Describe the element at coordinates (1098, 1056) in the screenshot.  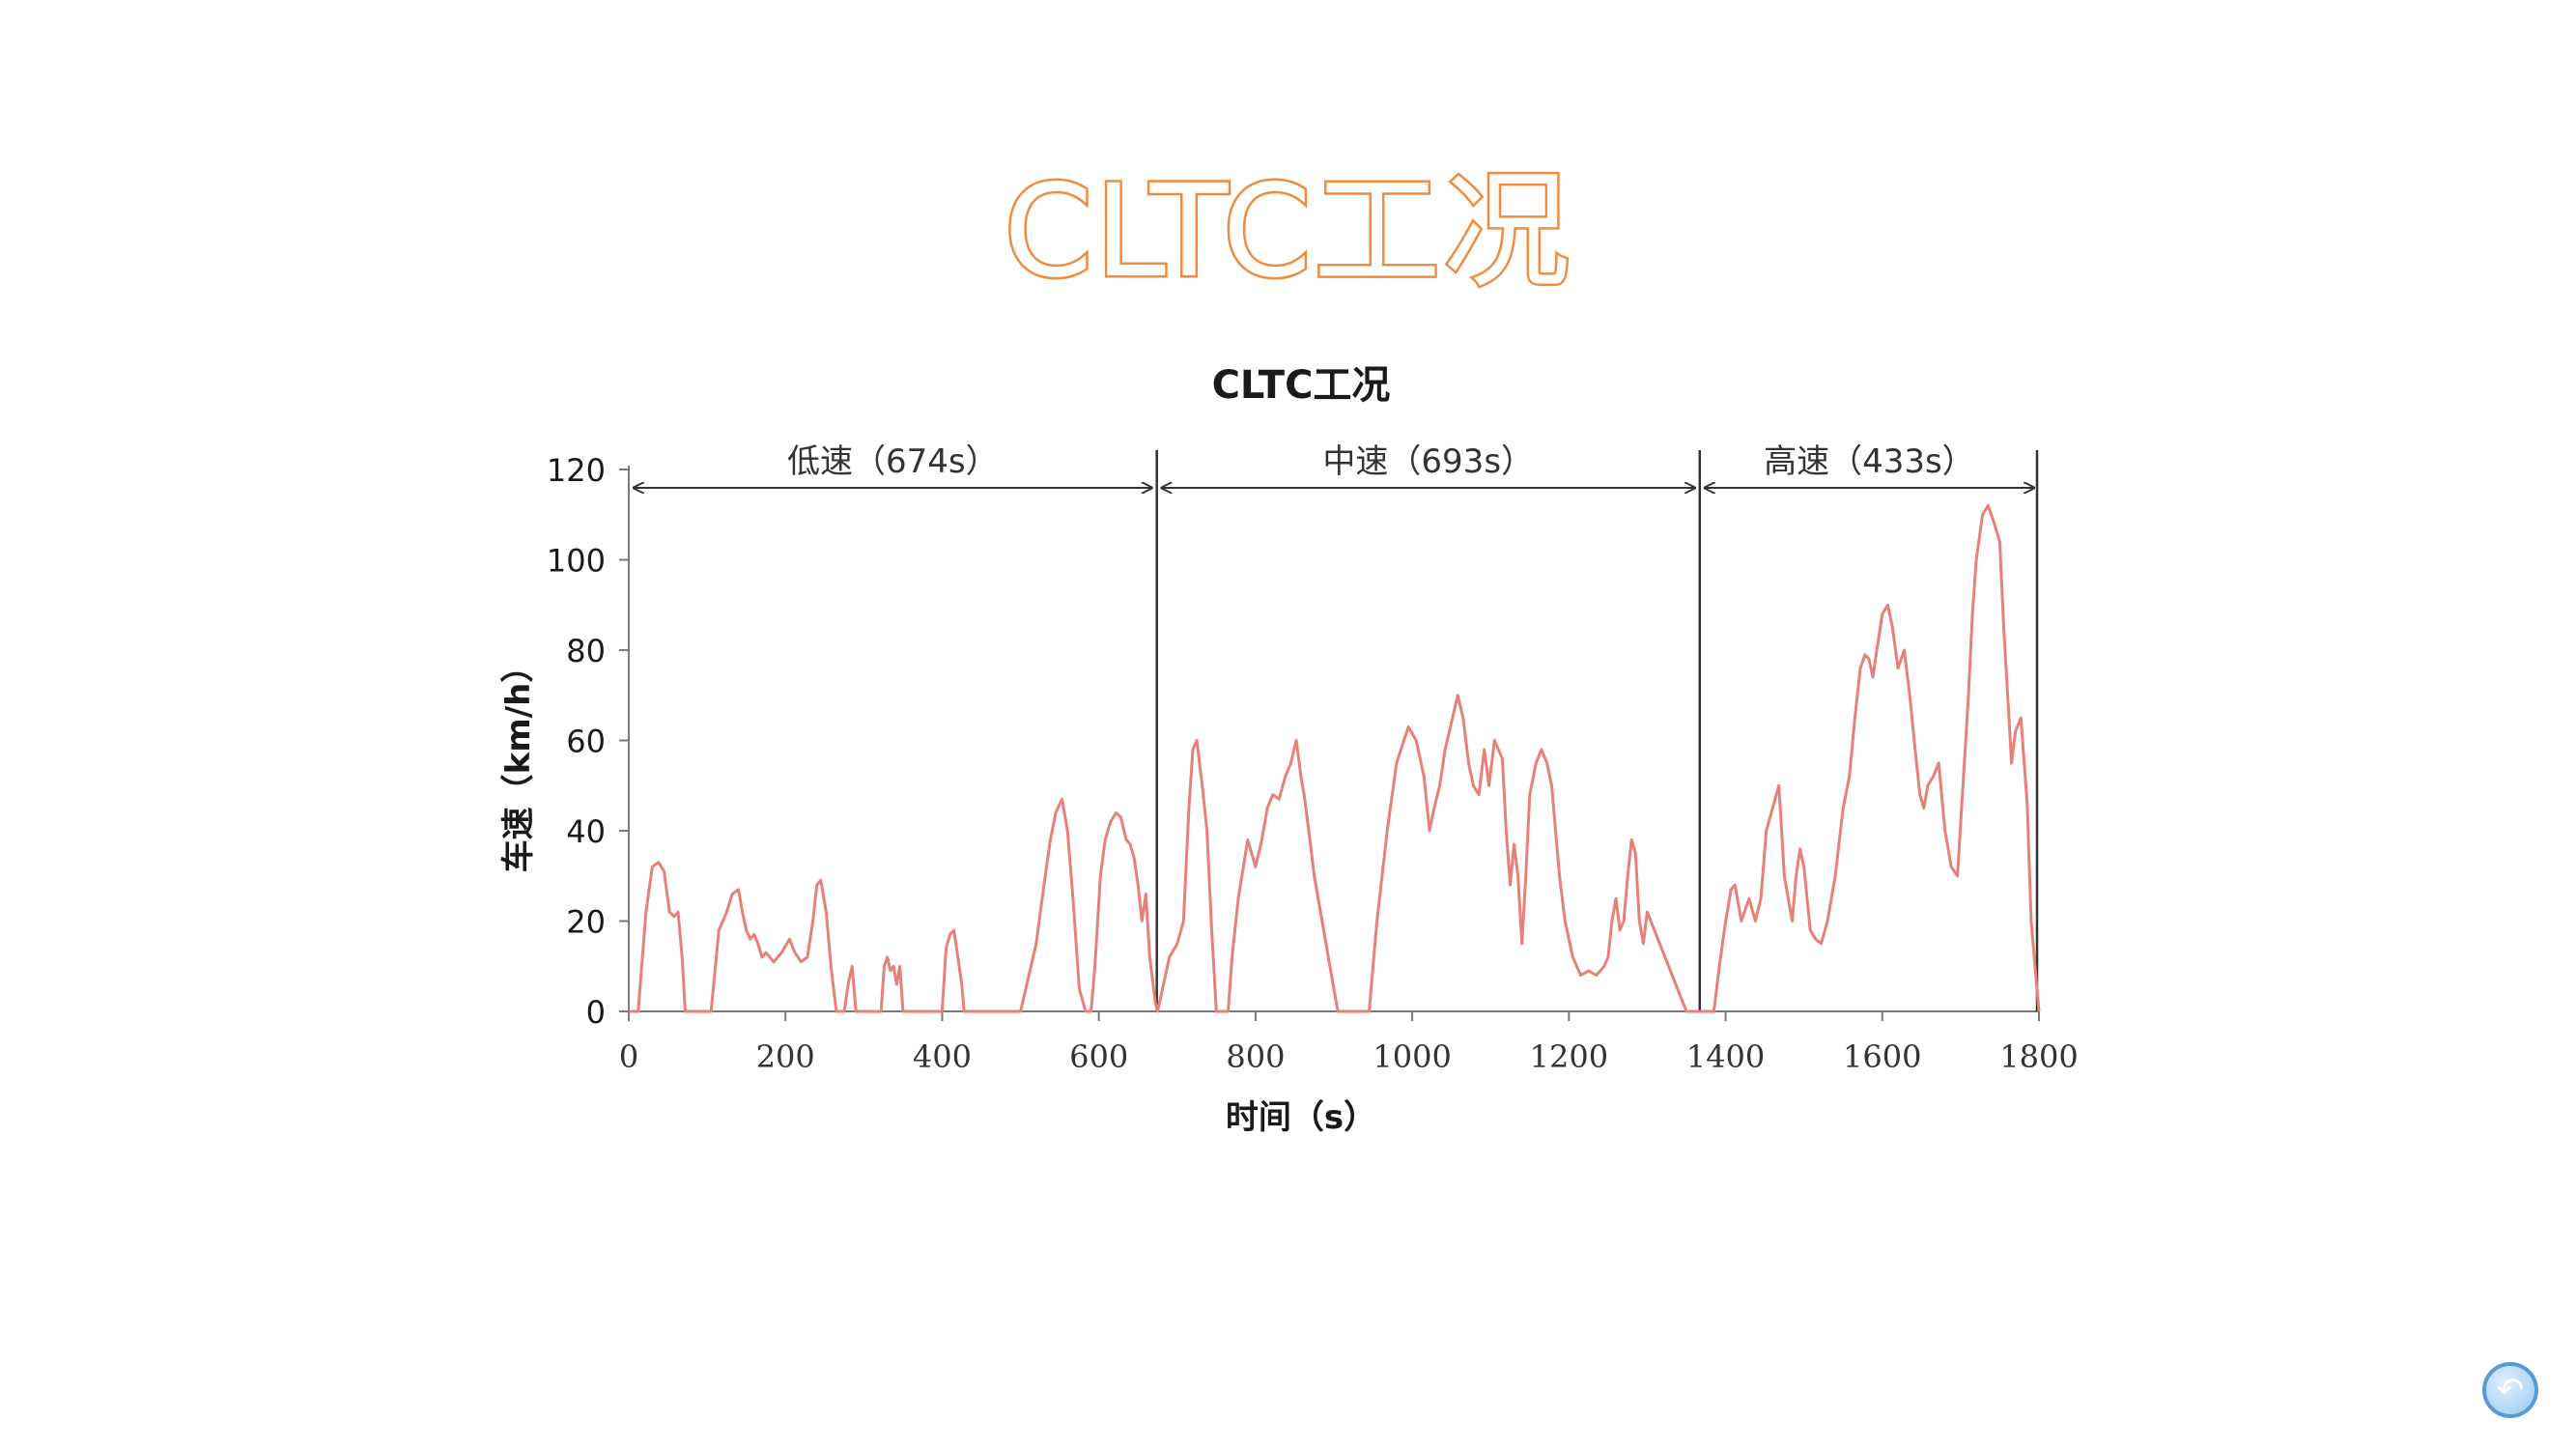
I see `x-tick-label: 600` at that location.